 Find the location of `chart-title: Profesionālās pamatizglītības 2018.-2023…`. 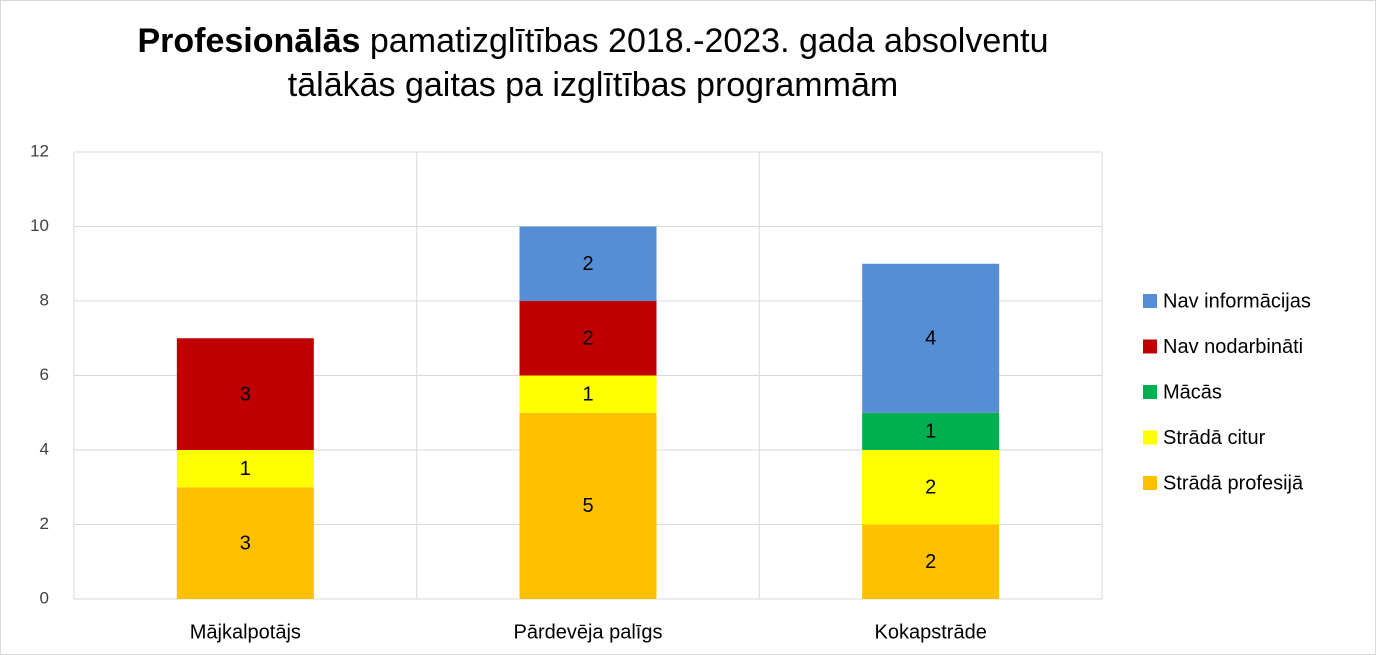

chart-title: Profesionālās pamatizglītības 2018.-2023… is located at coordinates (593, 63).